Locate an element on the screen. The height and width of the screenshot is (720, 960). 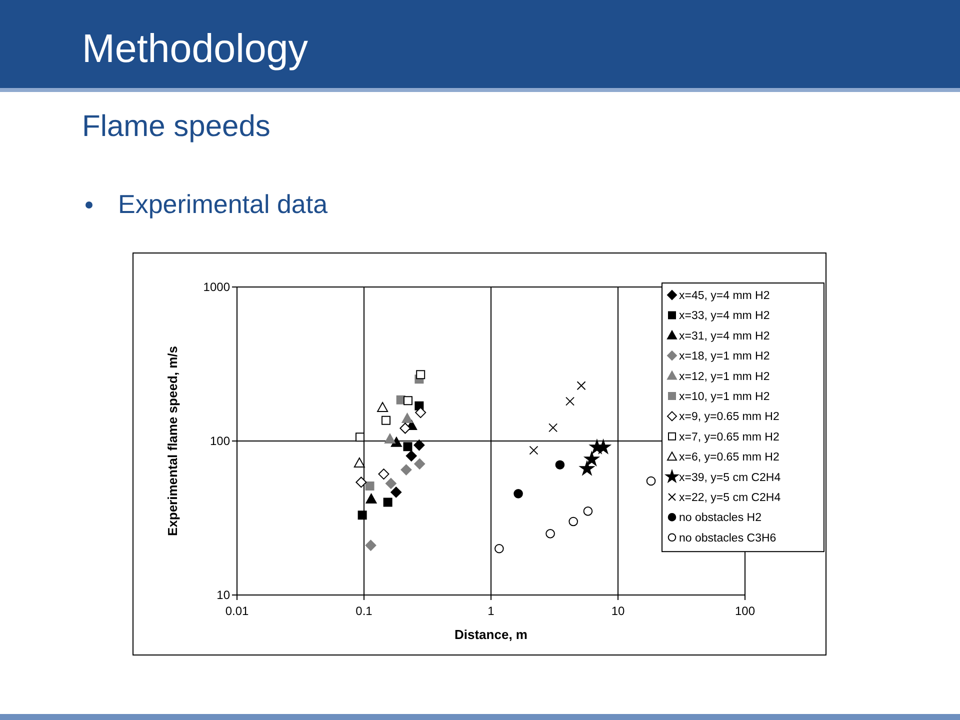
legend-label: x=33, y=4 mm H2 is located at coordinates (724, 316).